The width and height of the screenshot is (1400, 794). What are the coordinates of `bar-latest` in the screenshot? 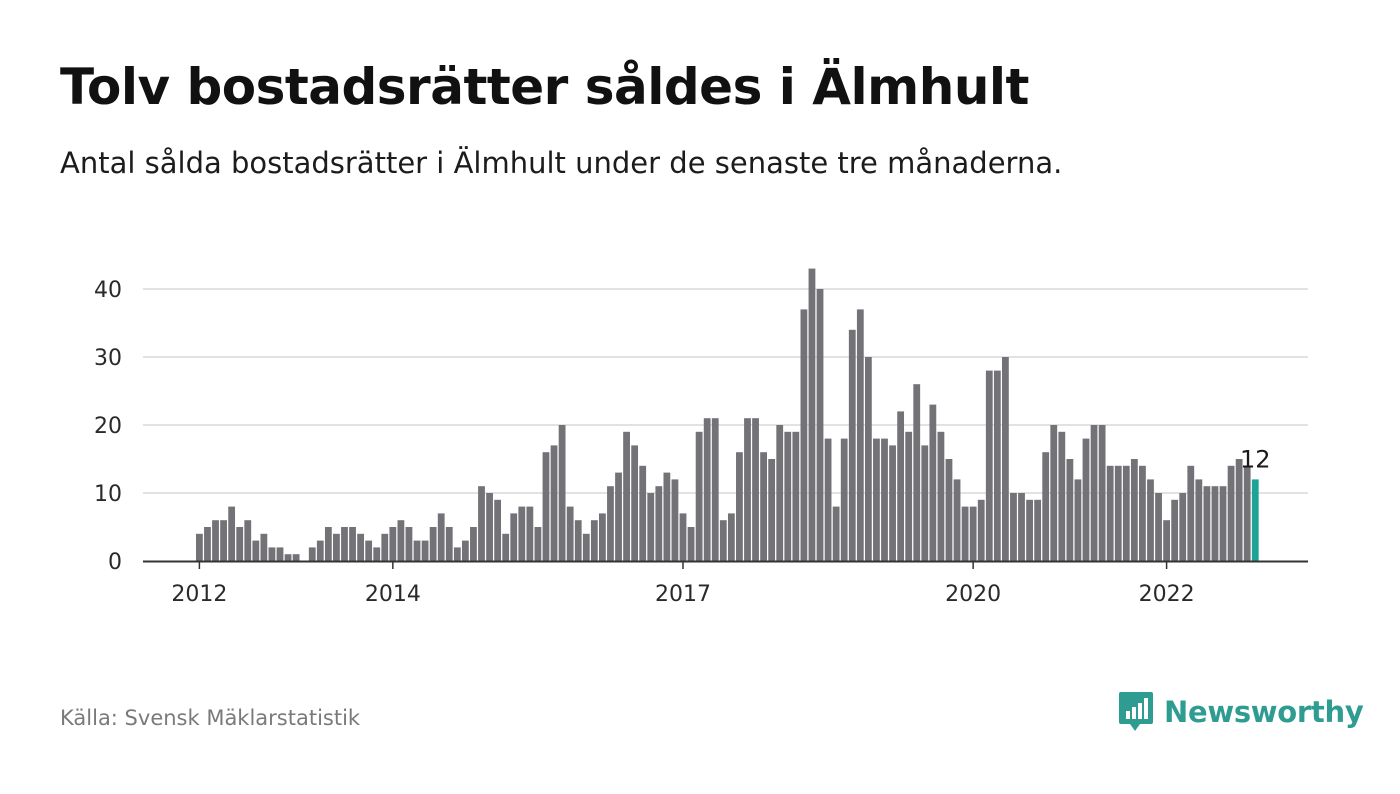 It's located at (1255, 520).